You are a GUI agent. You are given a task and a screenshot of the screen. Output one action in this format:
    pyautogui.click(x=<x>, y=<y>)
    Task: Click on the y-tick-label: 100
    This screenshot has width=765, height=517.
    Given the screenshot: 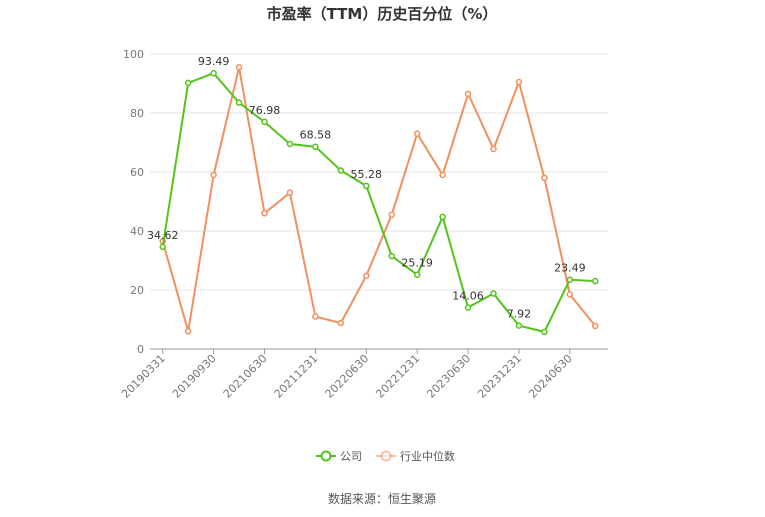 What is the action you would take?
    pyautogui.click(x=133, y=54)
    